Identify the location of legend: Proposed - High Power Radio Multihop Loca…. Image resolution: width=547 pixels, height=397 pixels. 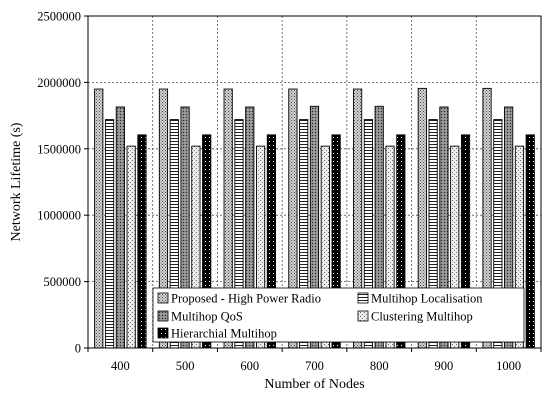
(338, 315).